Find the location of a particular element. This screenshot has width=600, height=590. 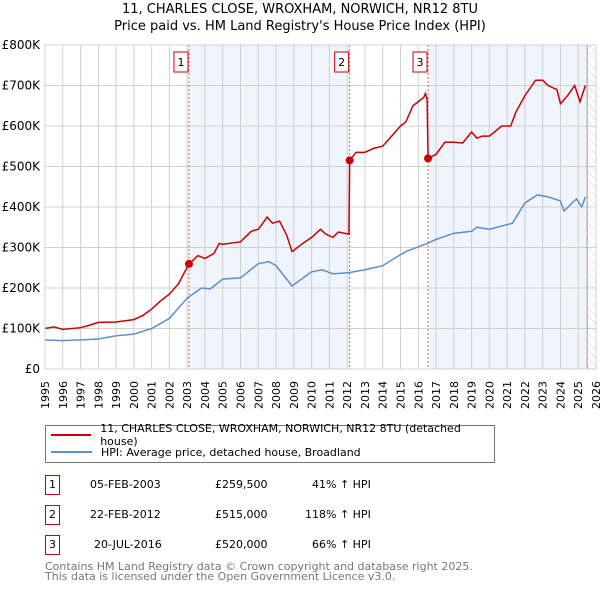

x-tick-label: 1999 is located at coordinates (116, 395).